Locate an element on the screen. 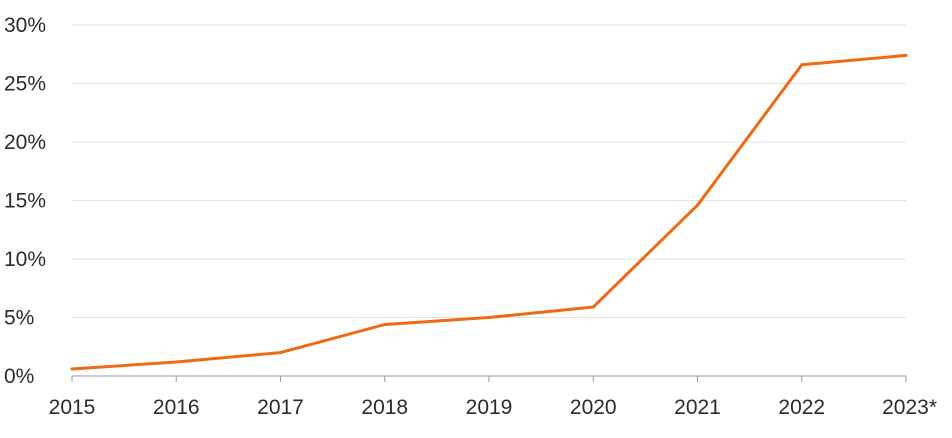  x-tick-label: 2017 is located at coordinates (280, 407).